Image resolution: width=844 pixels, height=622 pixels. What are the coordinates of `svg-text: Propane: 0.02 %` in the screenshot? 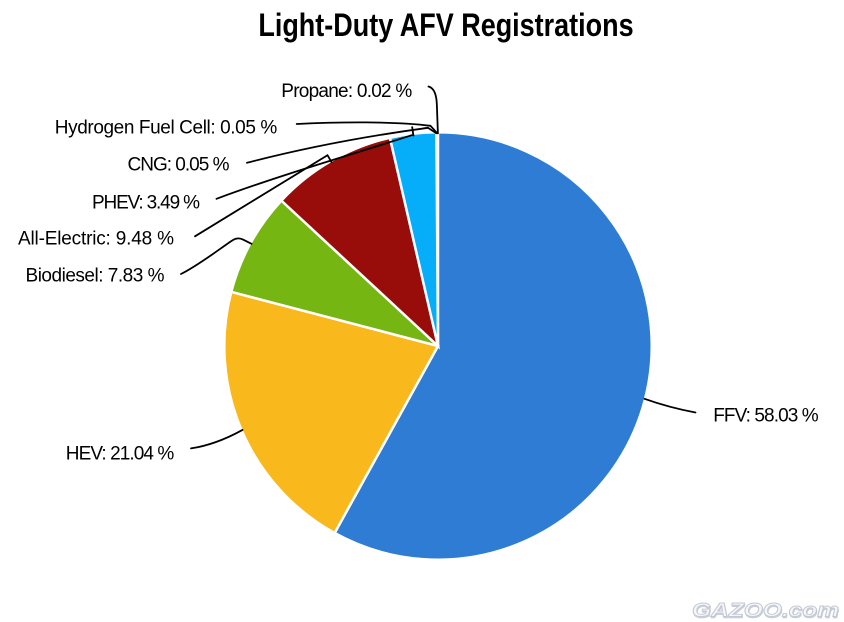 It's located at (346, 91).